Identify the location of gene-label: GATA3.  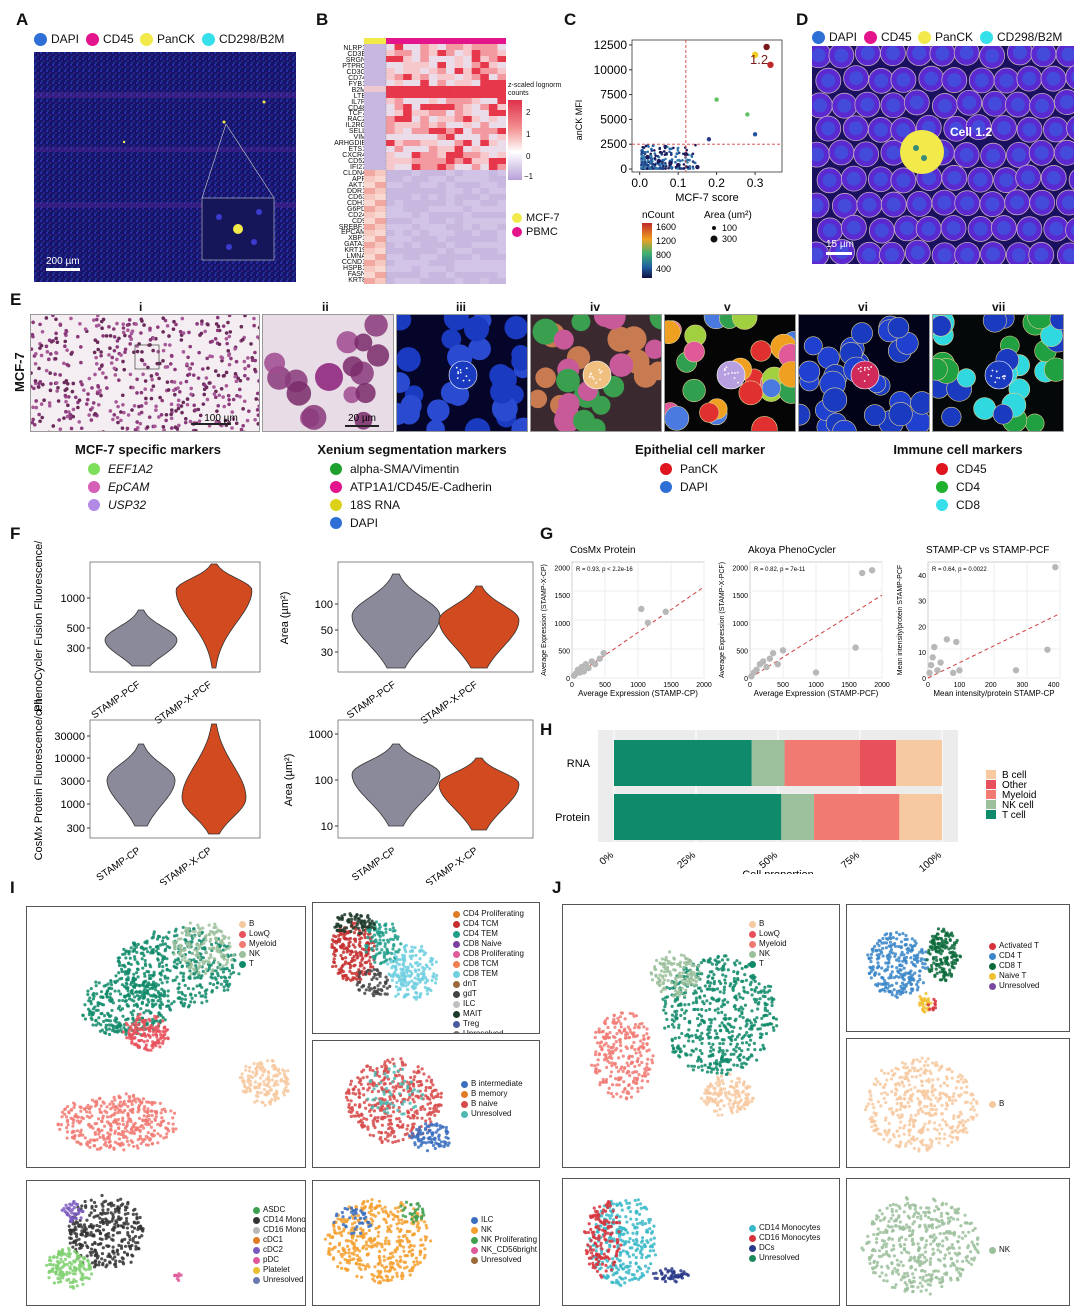
(355, 245).